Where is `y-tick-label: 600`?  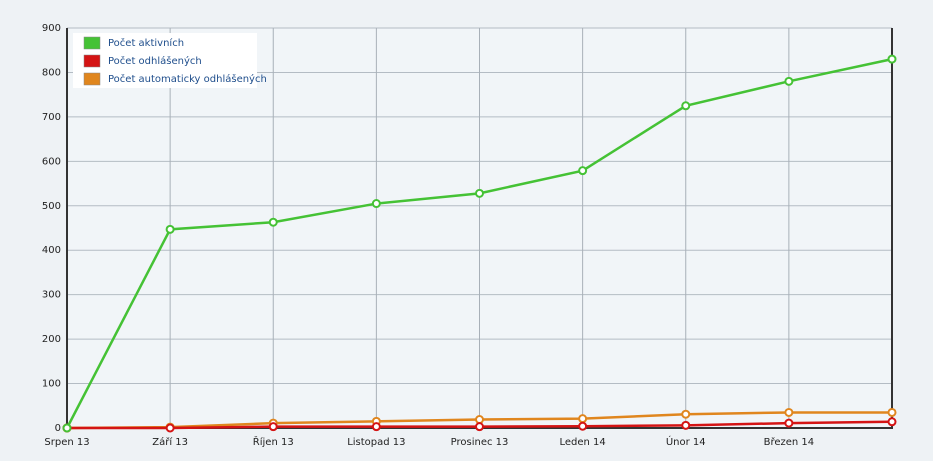 y-tick-label: 600 is located at coordinates (51, 161).